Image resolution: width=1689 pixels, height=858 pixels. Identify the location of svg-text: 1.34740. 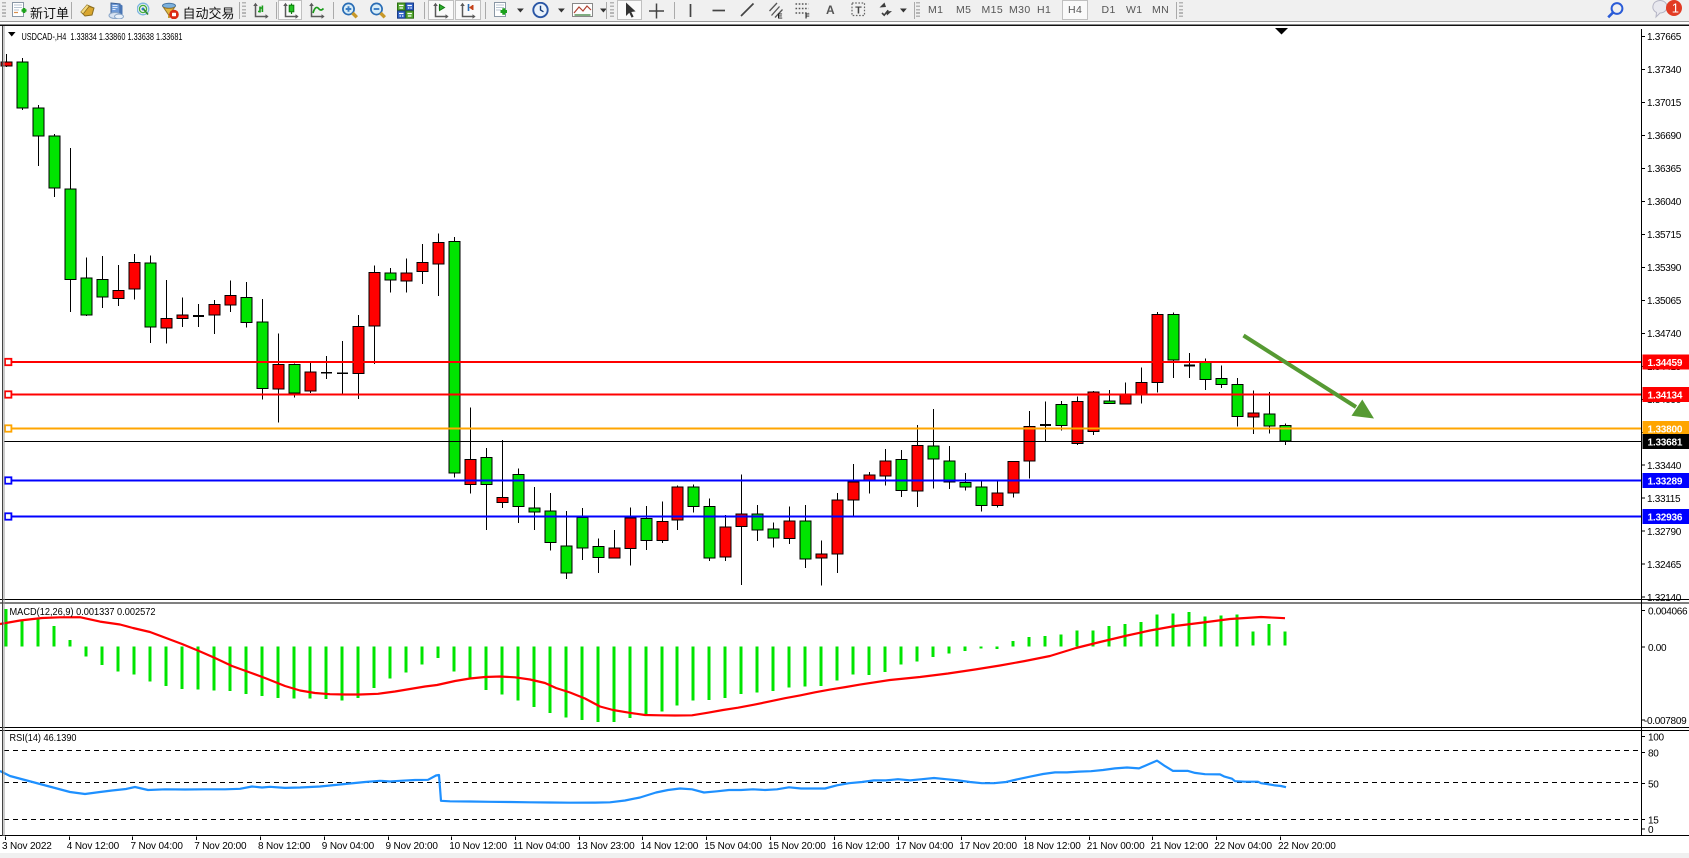
(1664, 334).